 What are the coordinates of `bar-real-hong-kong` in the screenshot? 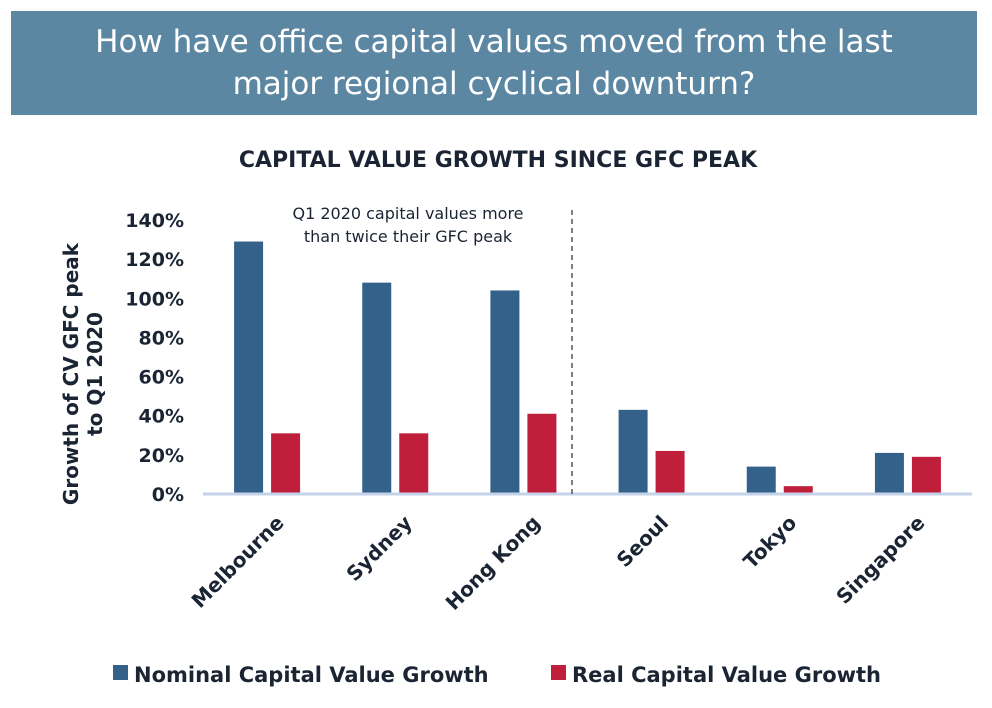 It's located at (542, 453).